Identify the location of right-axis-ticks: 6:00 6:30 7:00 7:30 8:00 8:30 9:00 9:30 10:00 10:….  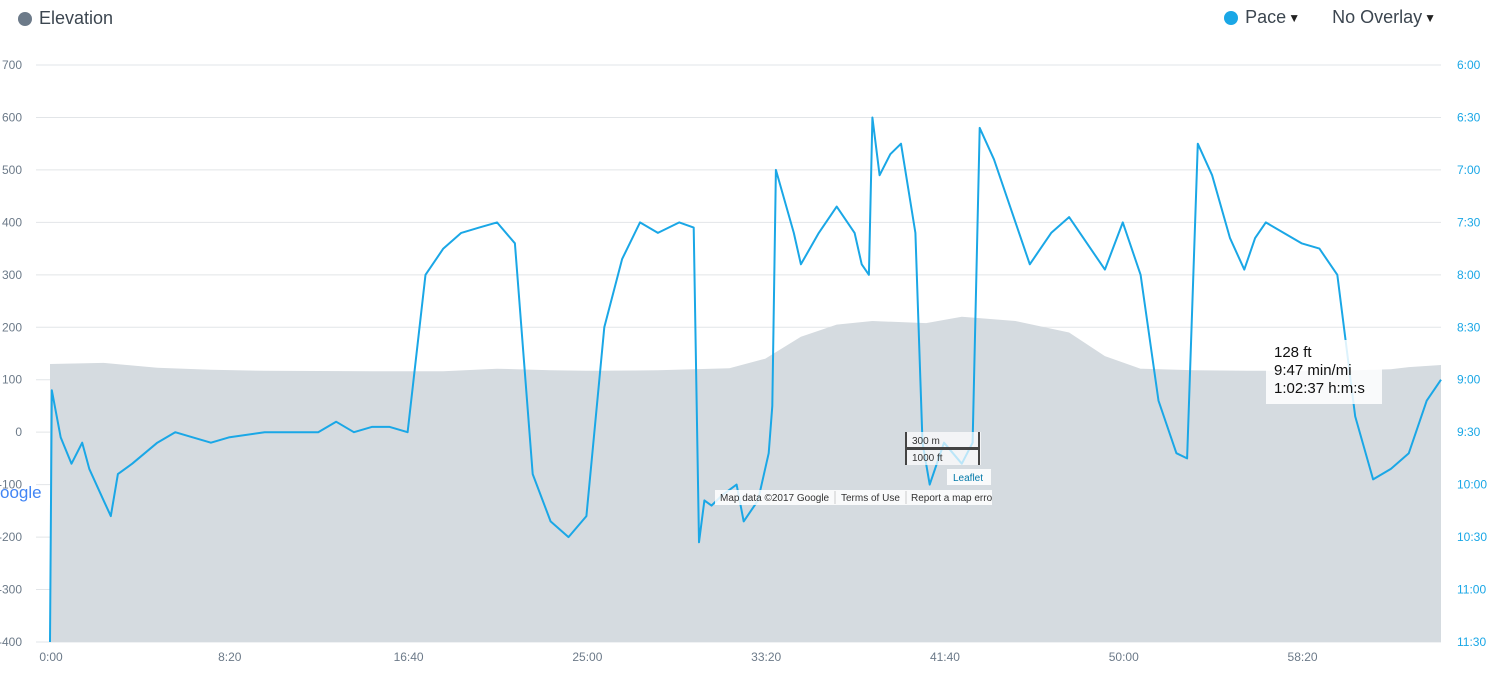
(1472, 353).